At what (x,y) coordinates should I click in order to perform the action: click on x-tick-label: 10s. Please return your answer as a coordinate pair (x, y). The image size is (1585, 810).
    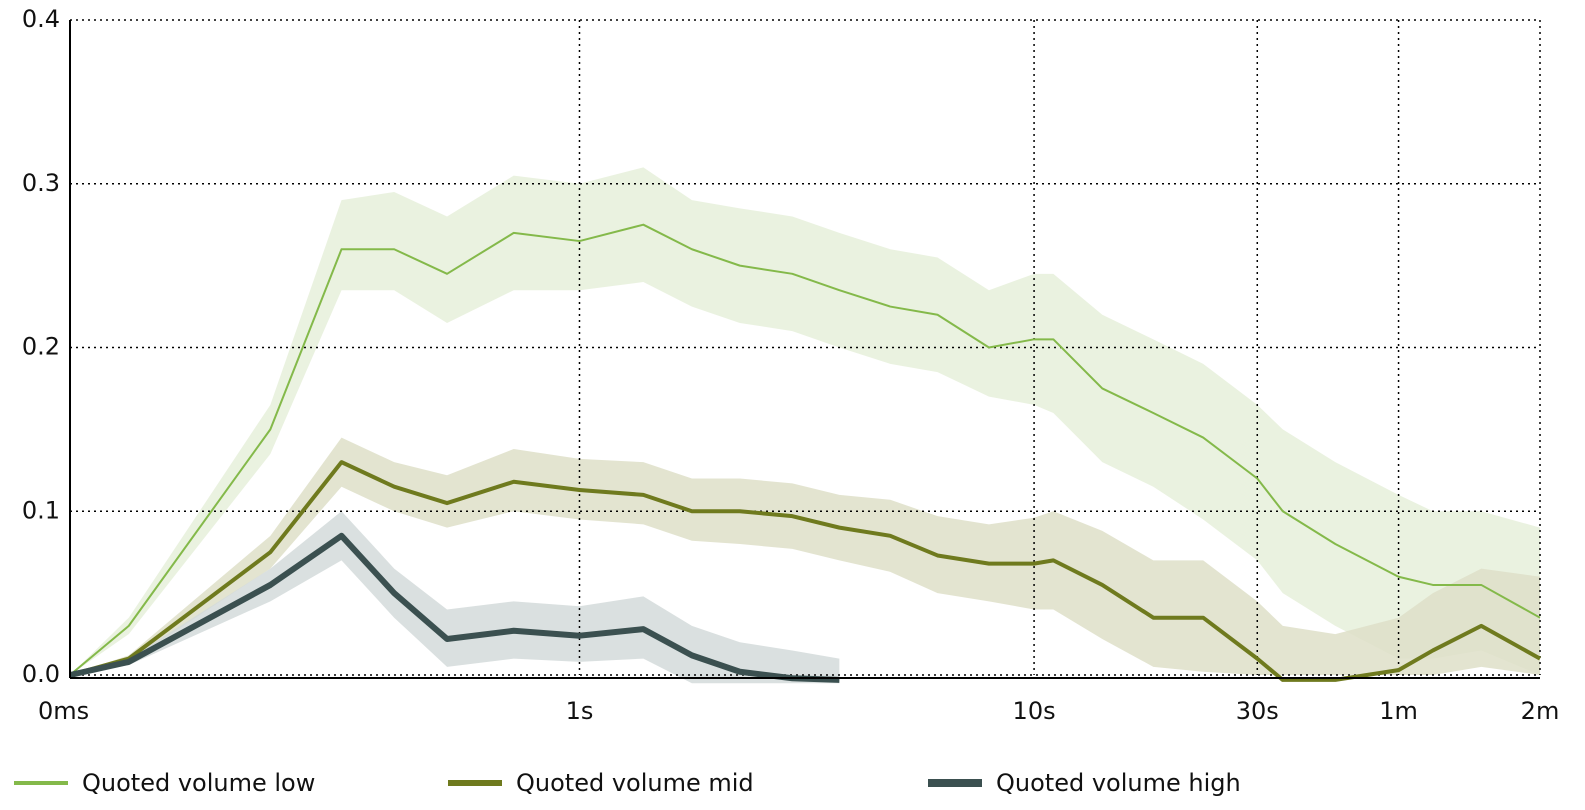
    Looking at the image, I should click on (1034, 711).